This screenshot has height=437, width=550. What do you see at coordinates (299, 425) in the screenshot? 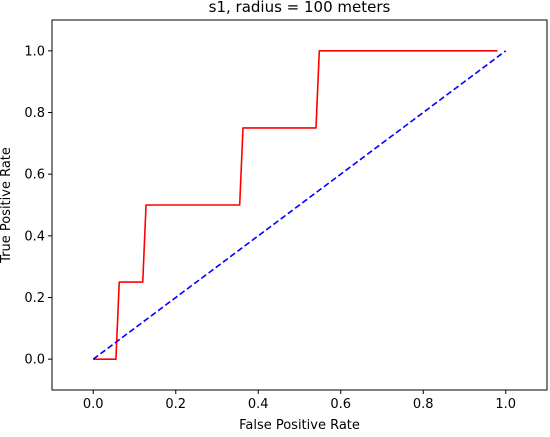
I see `x-axis-label: False Positive Rate` at bounding box center [299, 425].